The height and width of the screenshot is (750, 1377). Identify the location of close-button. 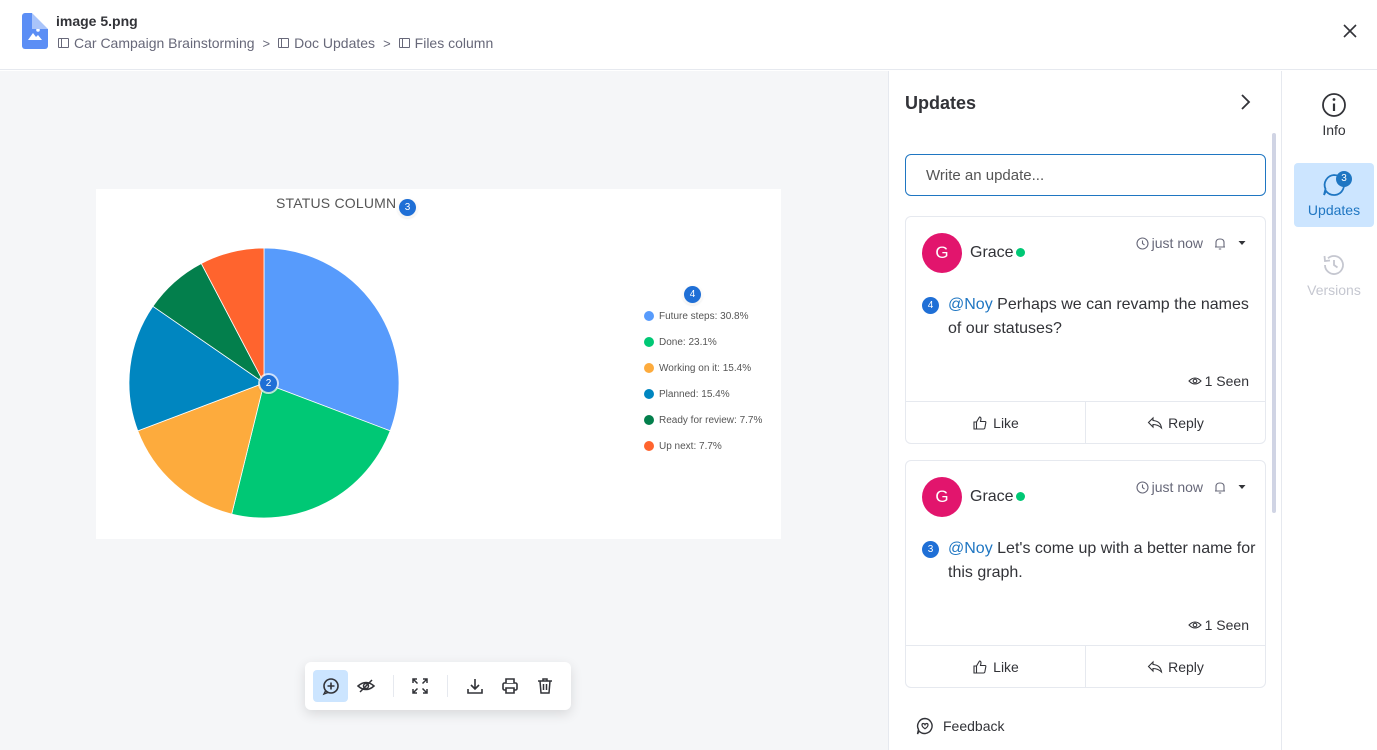
(1350, 31).